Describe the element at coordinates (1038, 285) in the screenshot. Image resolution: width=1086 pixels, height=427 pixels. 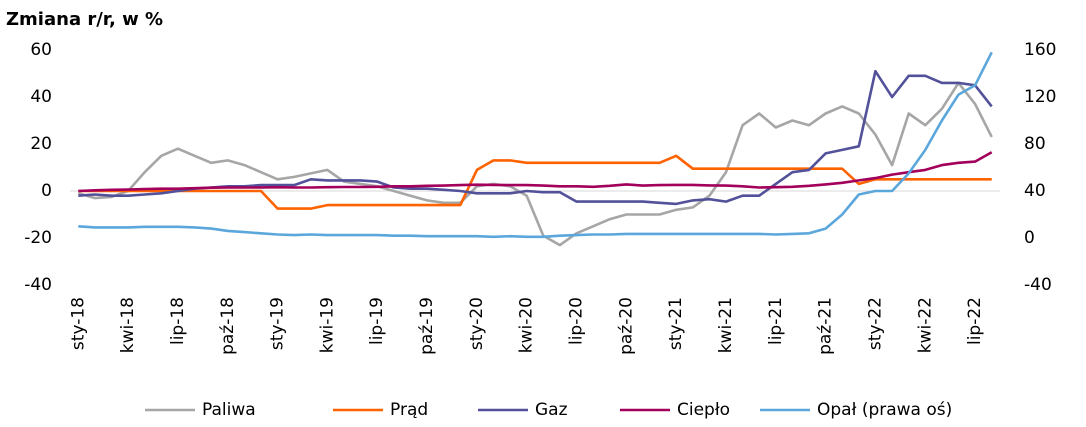
I see `y2-tick-label: -40` at that location.